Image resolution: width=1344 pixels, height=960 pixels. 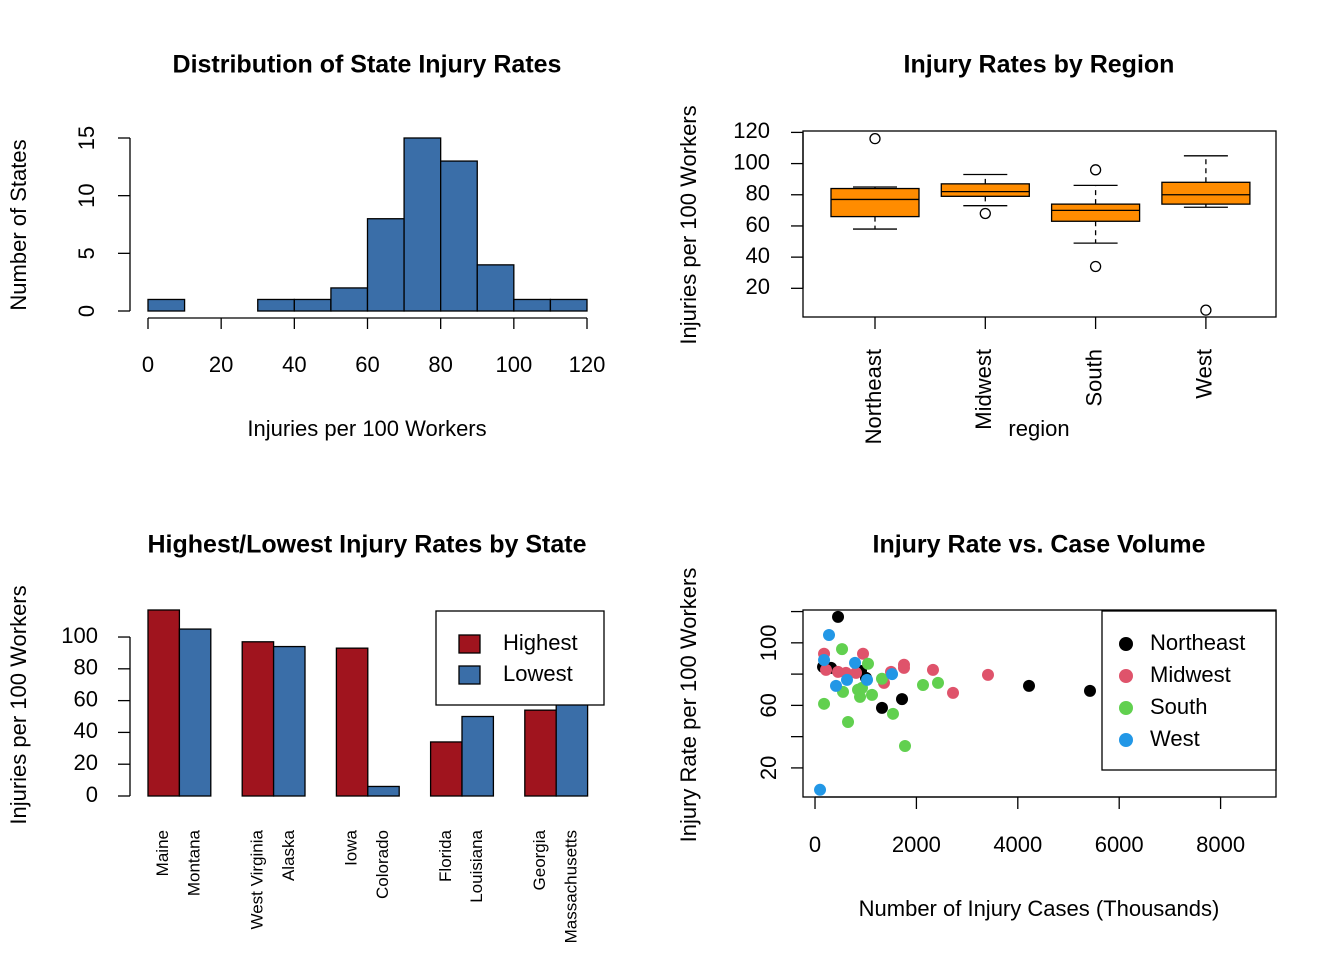 What do you see at coordinates (983, 389) in the screenshot?
I see `x-tick-label: Midwest` at bounding box center [983, 389].